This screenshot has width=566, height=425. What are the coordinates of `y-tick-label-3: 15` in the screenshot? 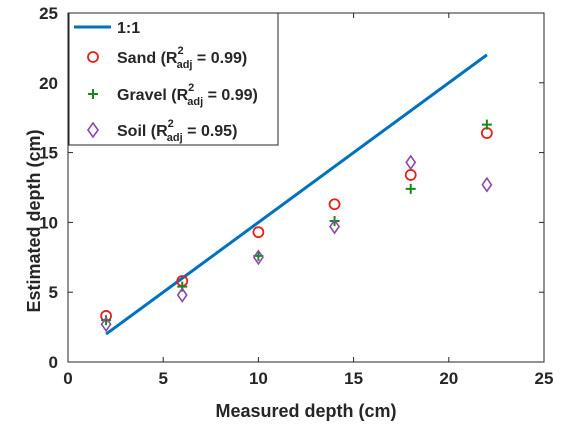 It's located at (48, 153).